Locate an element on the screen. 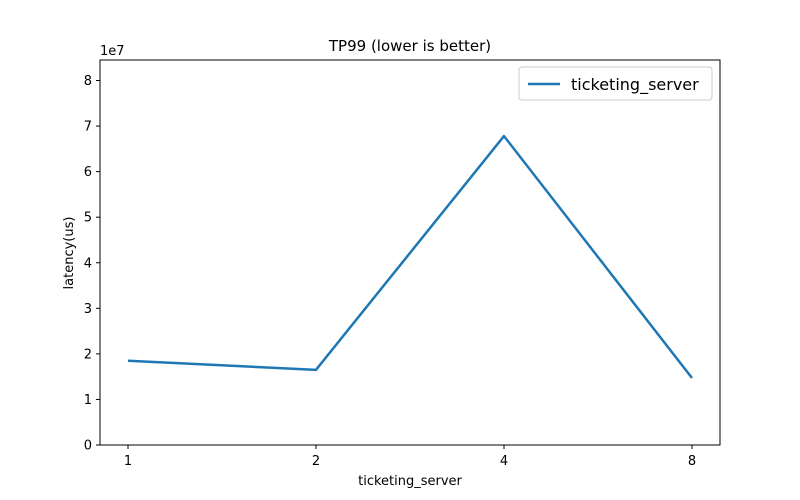 This screenshot has width=800, height=500. x-tick-label: 2 is located at coordinates (316, 461).